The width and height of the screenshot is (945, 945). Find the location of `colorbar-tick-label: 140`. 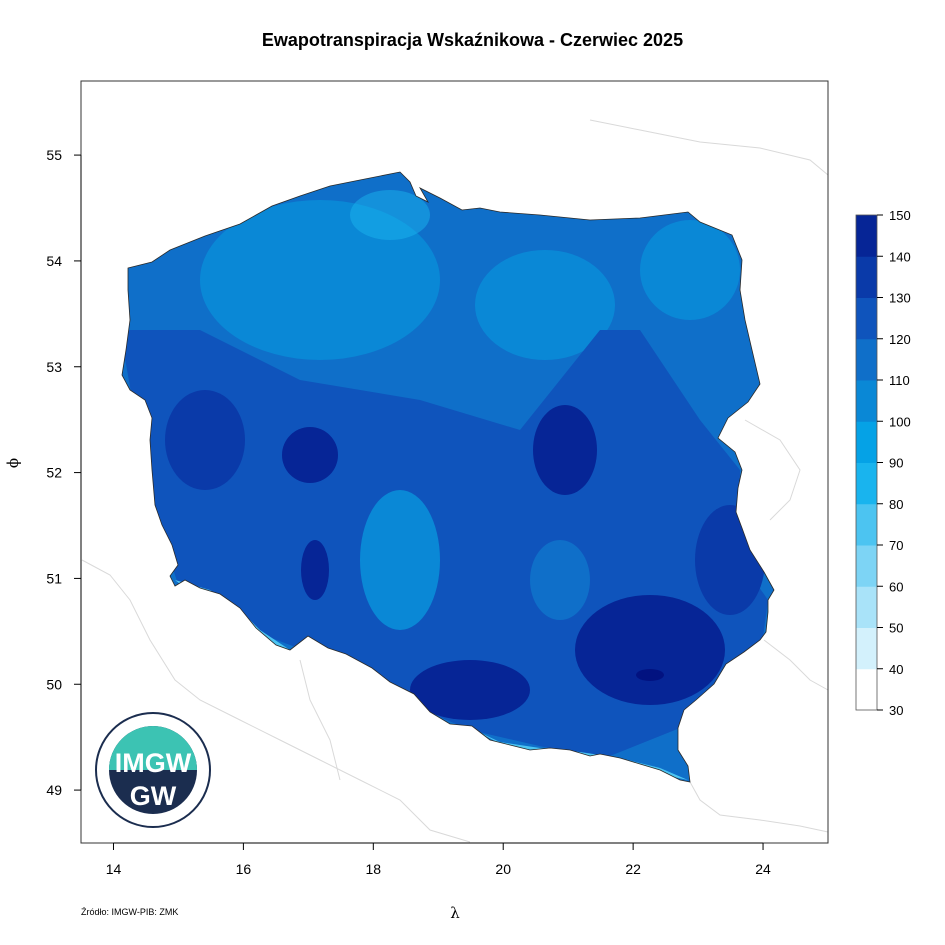

colorbar-tick-label: 140 is located at coordinates (900, 256).